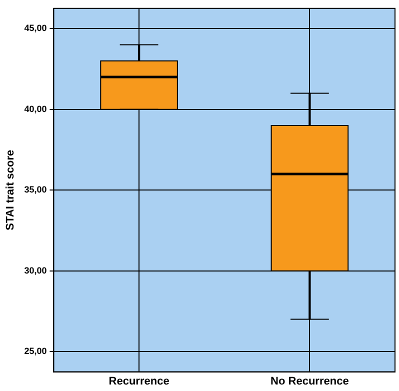 This screenshot has width=399, height=391. Describe the element at coordinates (35, 270) in the screenshot. I see `y-tick-label: 30,00` at that location.